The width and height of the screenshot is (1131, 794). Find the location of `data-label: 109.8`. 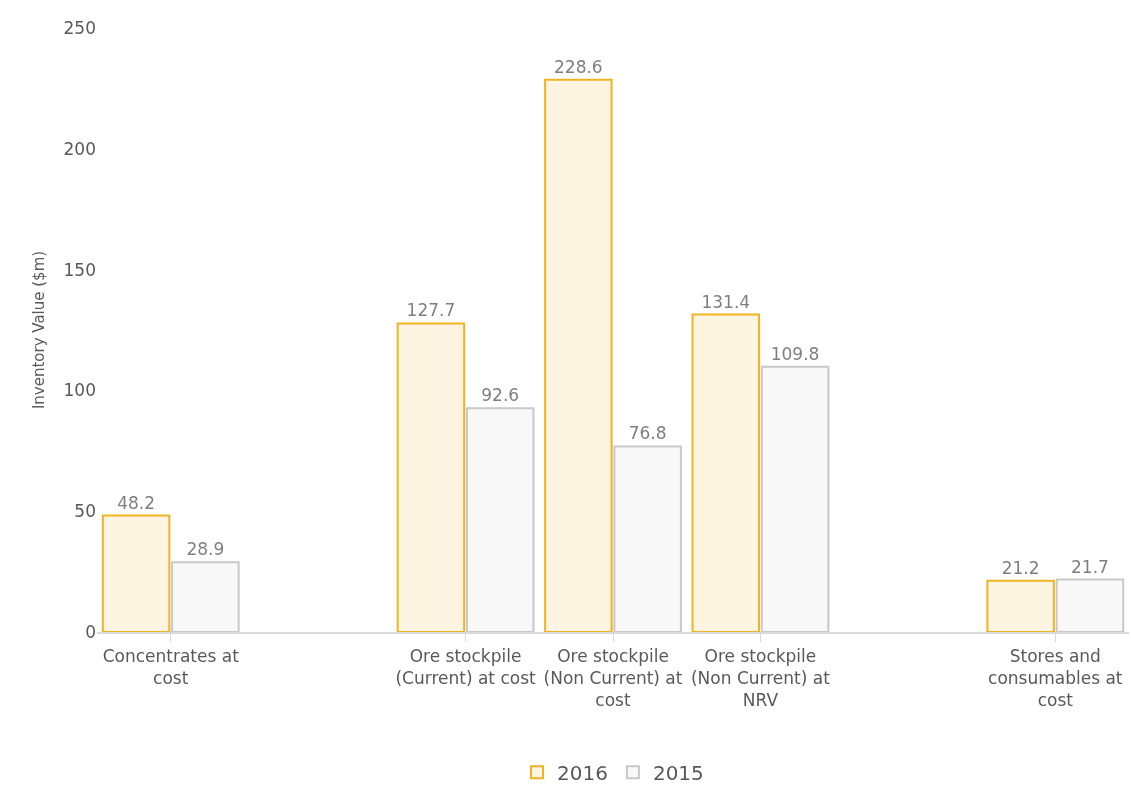

data-label: 109.8 is located at coordinates (795, 353).